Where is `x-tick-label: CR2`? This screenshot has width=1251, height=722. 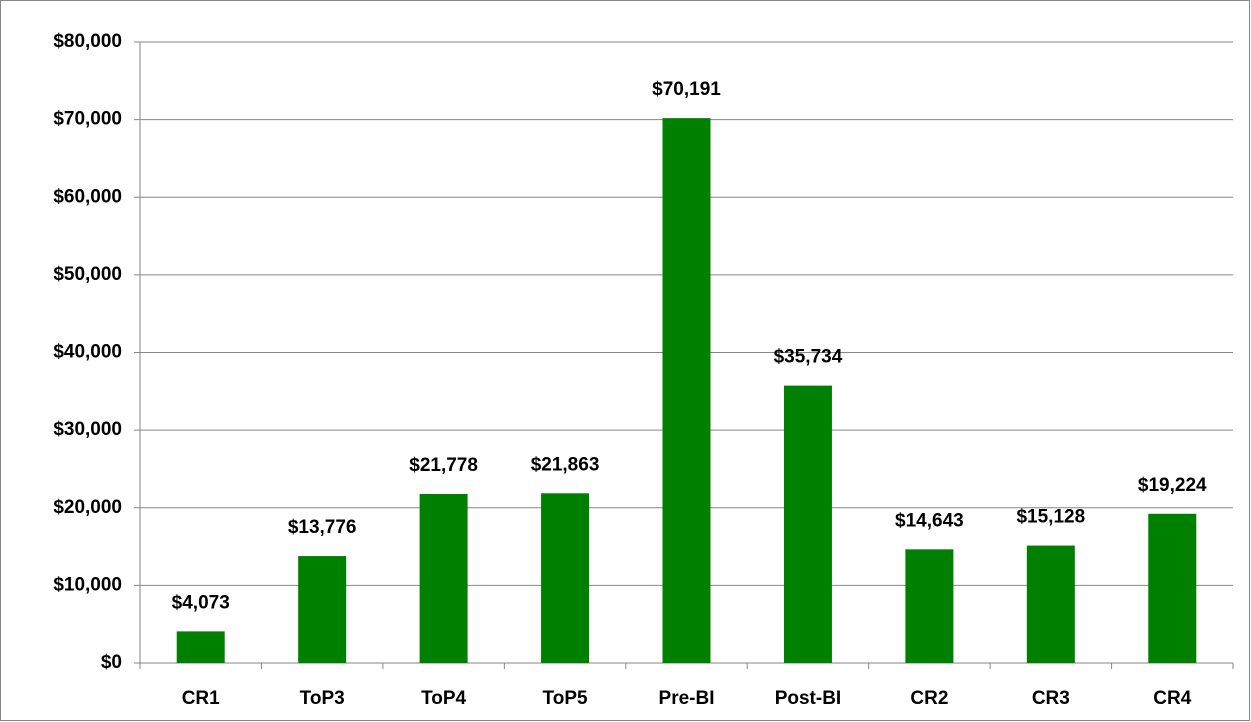
x-tick-label: CR2 is located at coordinates (929, 698).